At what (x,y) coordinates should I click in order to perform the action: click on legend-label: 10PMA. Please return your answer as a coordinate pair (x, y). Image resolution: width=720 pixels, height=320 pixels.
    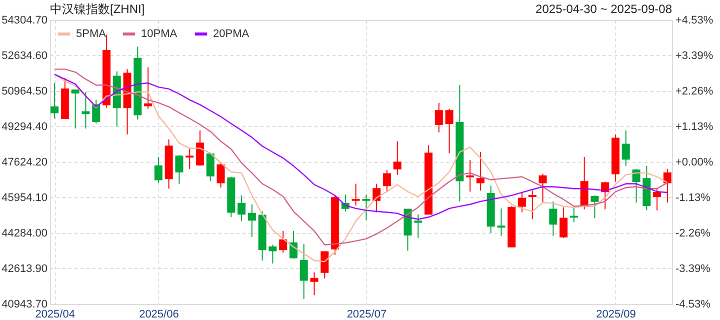
    Looking at the image, I should click on (159, 34).